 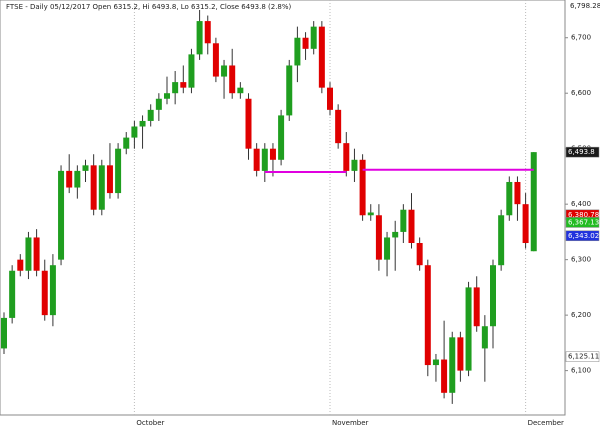 I want to click on y-tick-label: 6,300, so click(x=581, y=260).